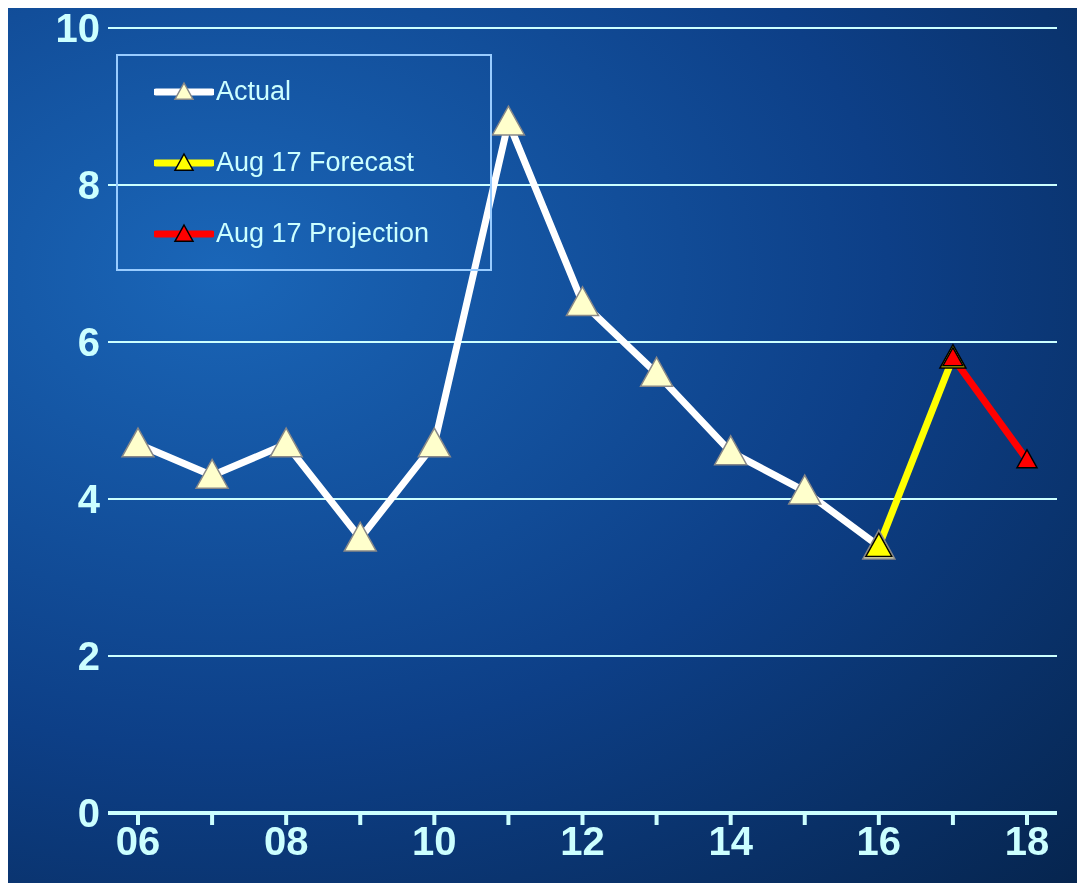 The width and height of the screenshot is (1085, 891). I want to click on x-tick-label: 12, so click(582, 841).